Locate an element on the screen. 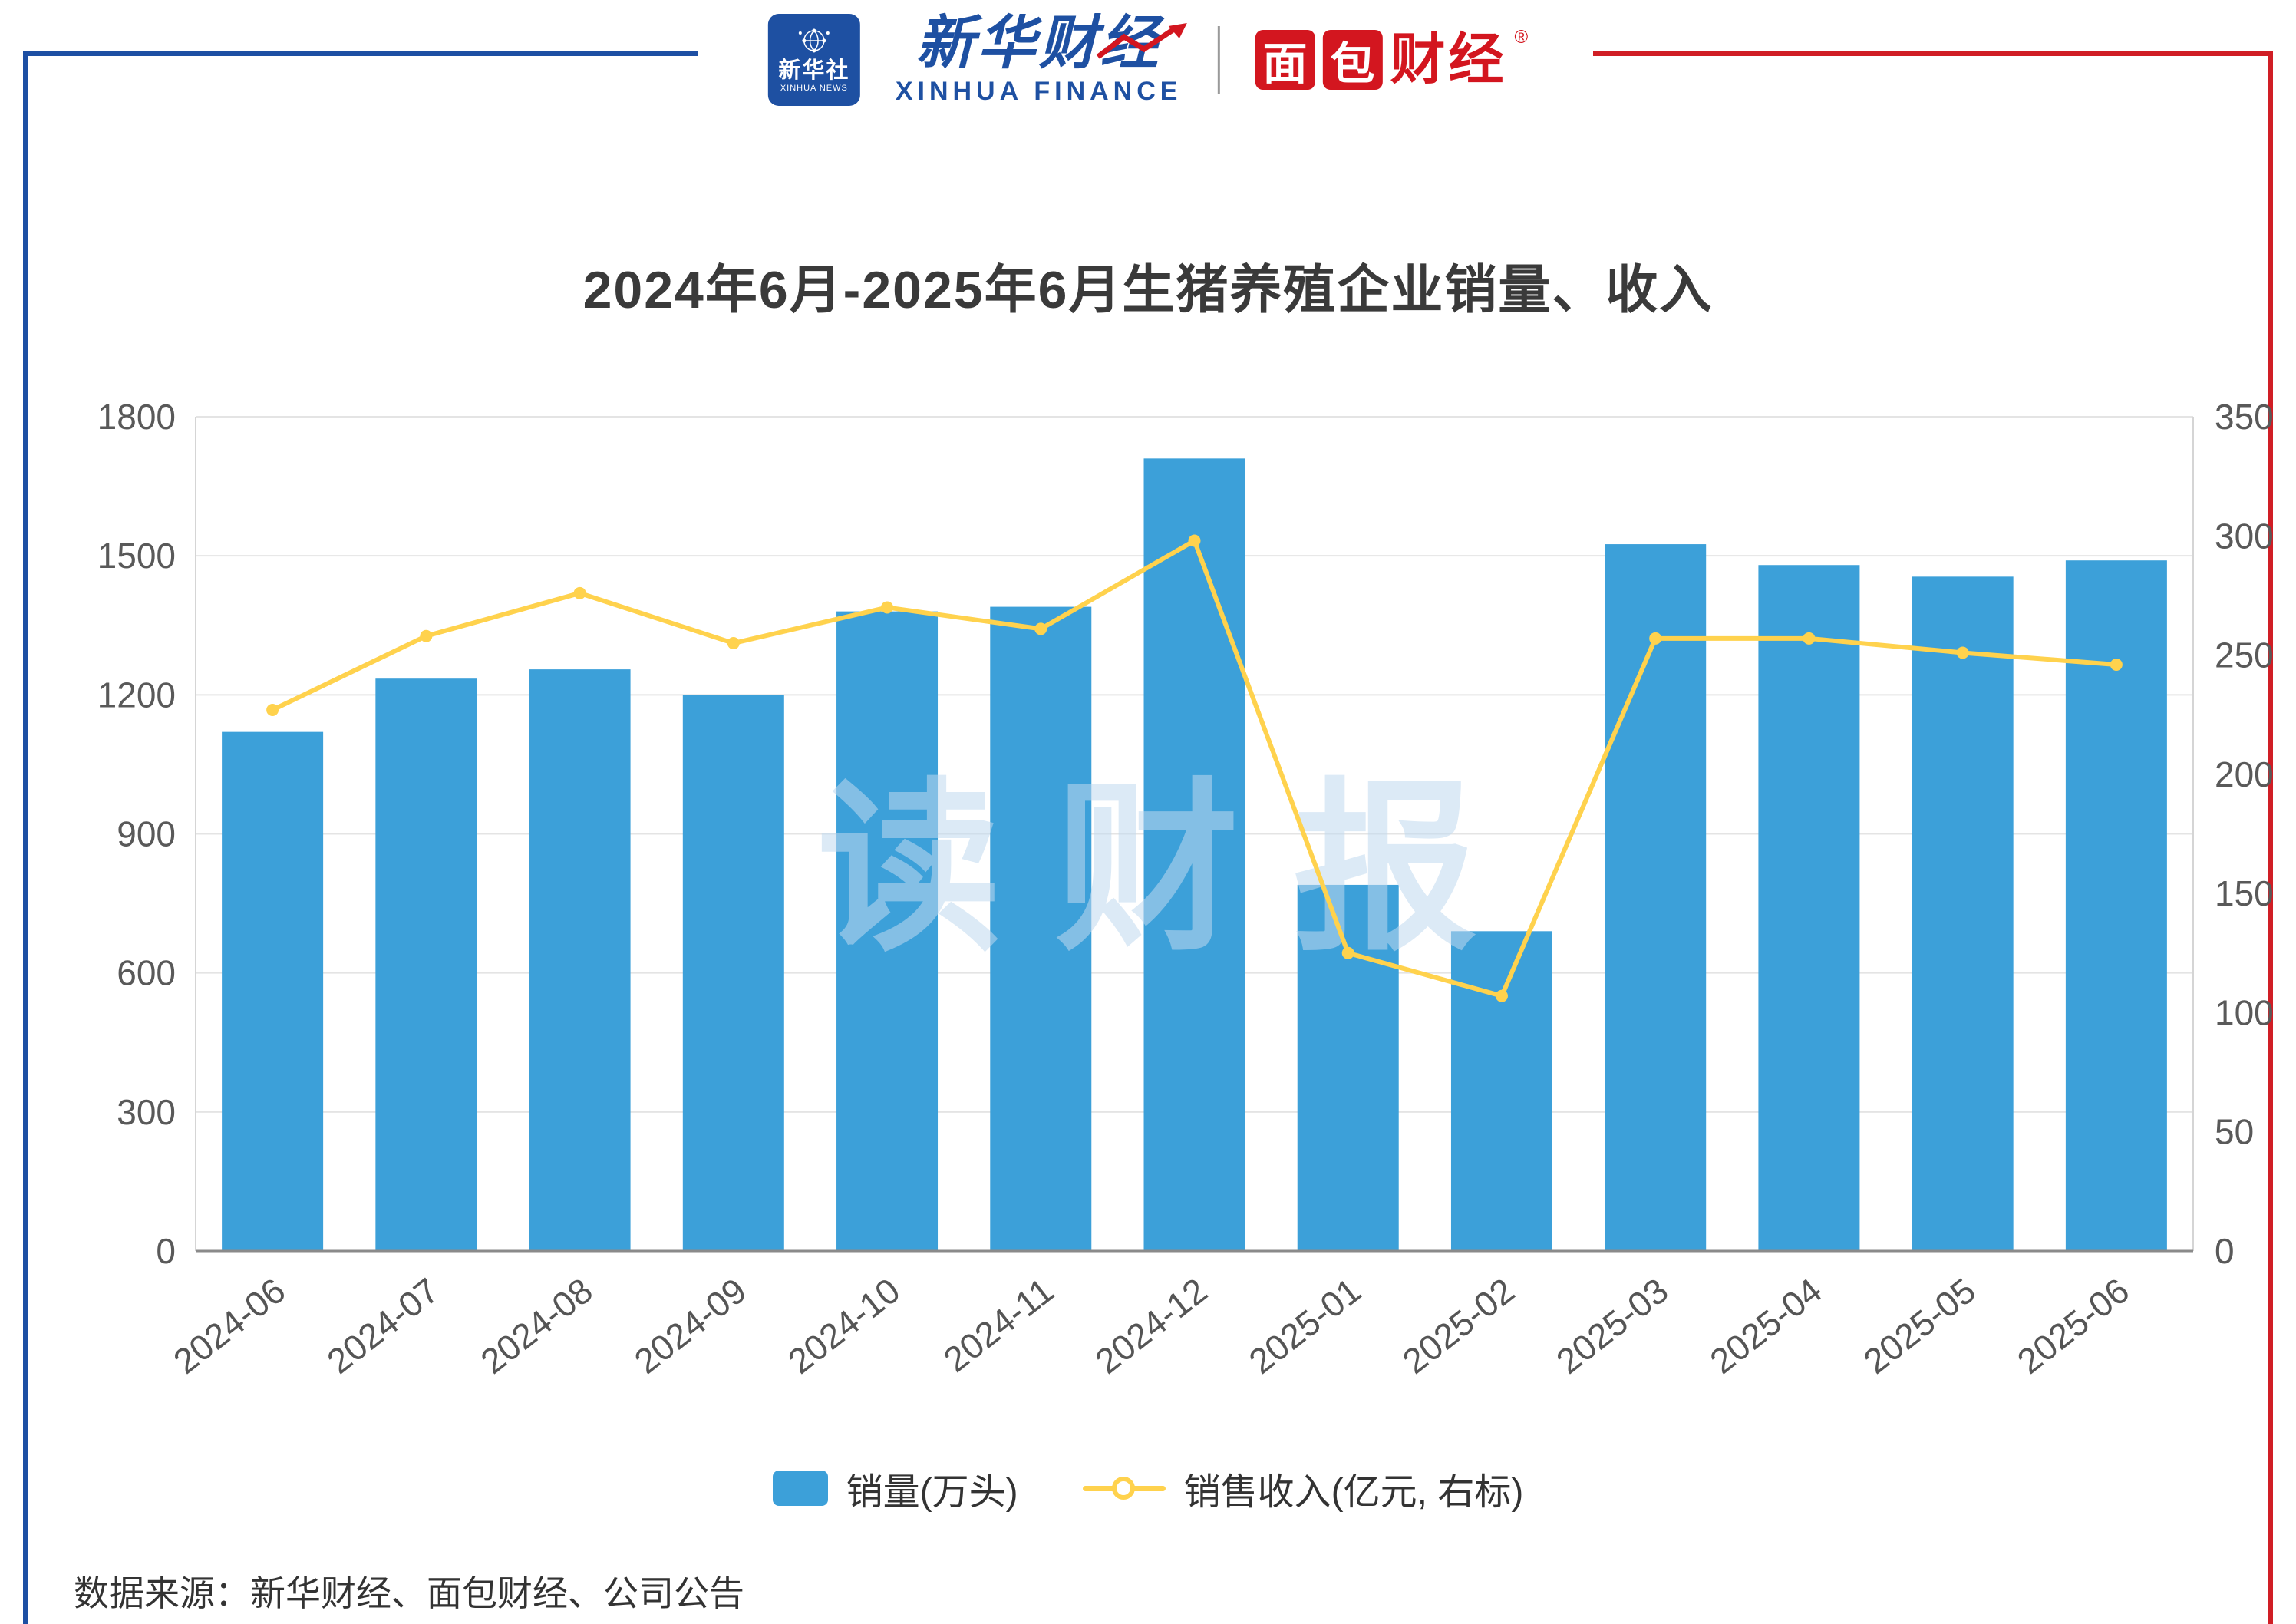 The image size is (2296, 1624). line-marker-dot is located at coordinates (1123, 1488).